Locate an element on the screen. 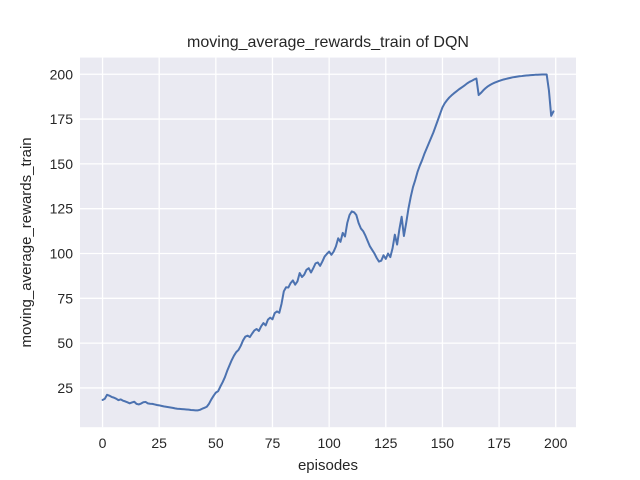 Image resolution: width=640 pixels, height=480 pixels. x-axis-label: episodes is located at coordinates (328, 465).